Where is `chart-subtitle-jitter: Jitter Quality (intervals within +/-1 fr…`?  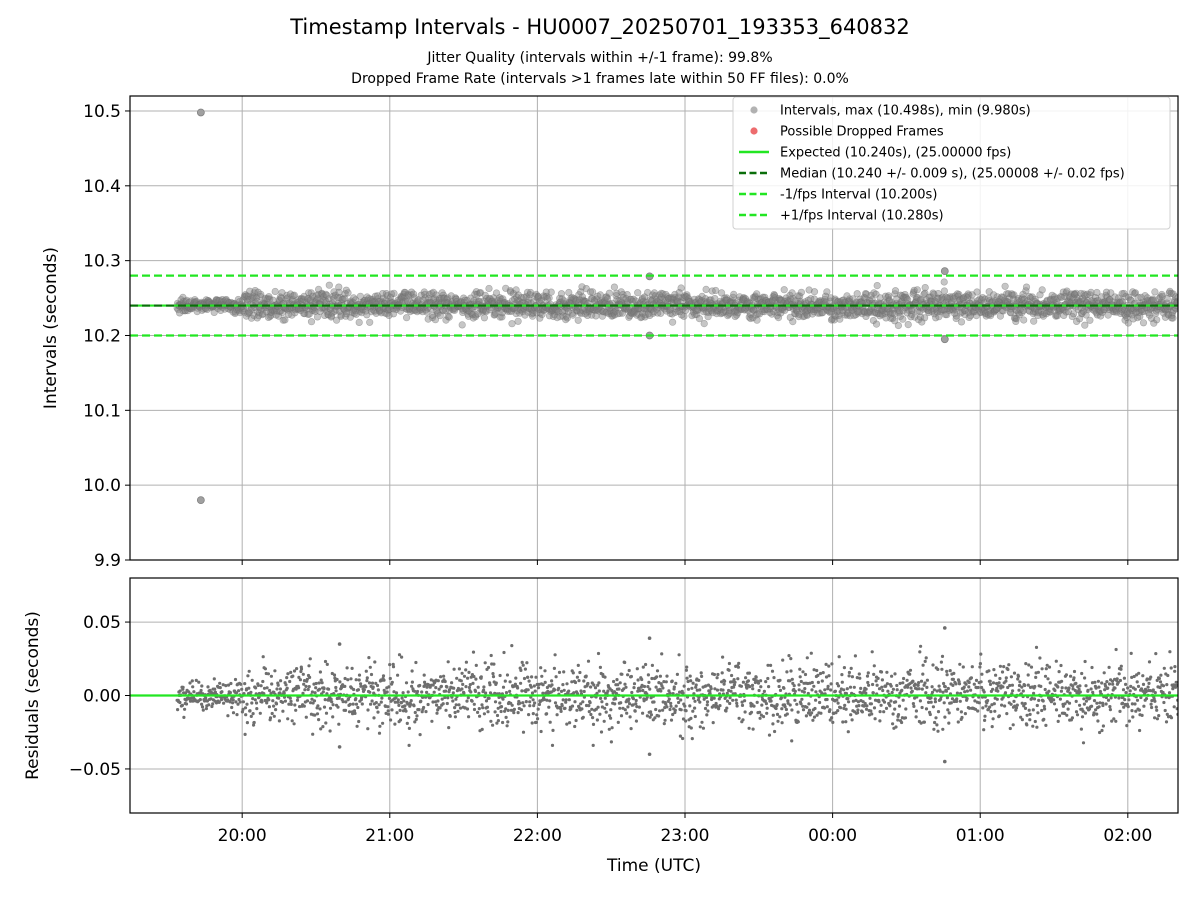
chart-subtitle-jitter: Jitter Quality (intervals within +/-1 fr… is located at coordinates (600, 58).